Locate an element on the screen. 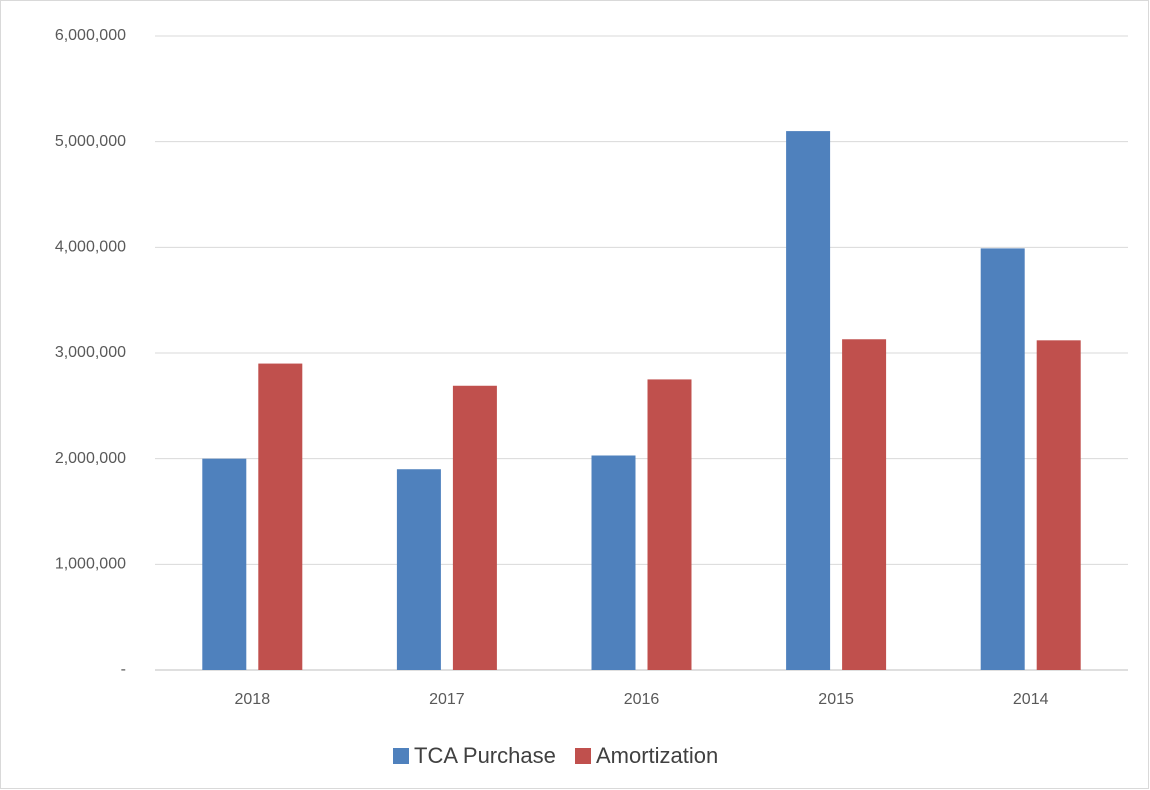 This screenshot has width=1150, height=790. x-tick-label: 2018 is located at coordinates (253, 699).